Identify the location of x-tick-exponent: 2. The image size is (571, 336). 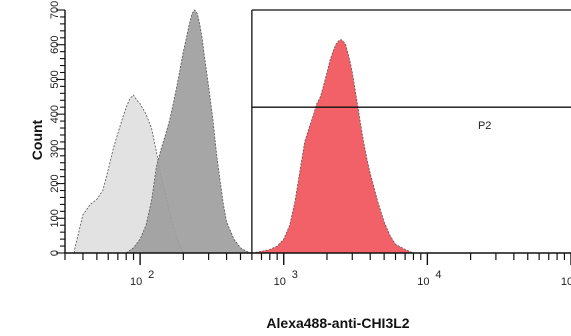
(151, 275).